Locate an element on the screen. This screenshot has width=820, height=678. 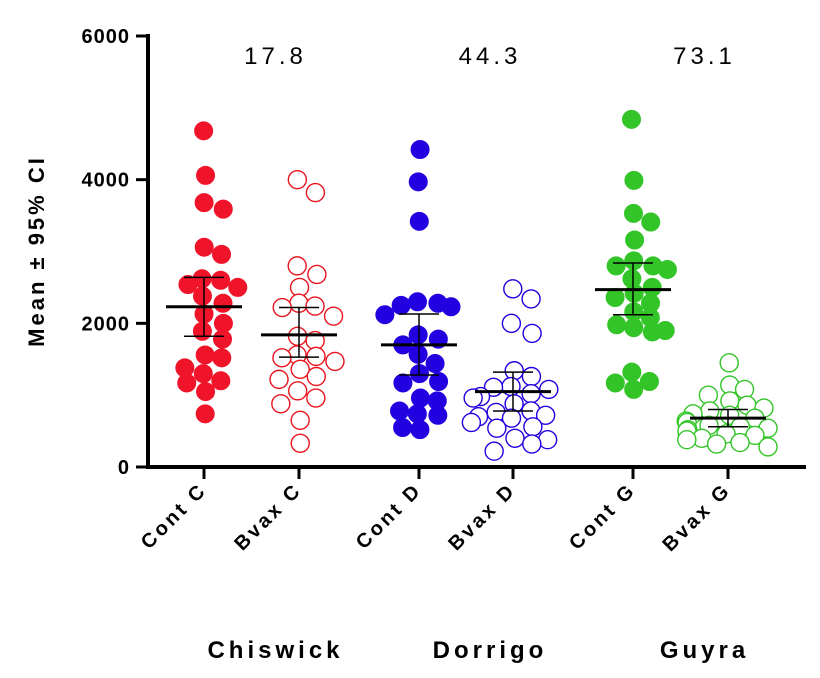
y-axis-label: Mean ± 95% CI is located at coordinates (36, 251).